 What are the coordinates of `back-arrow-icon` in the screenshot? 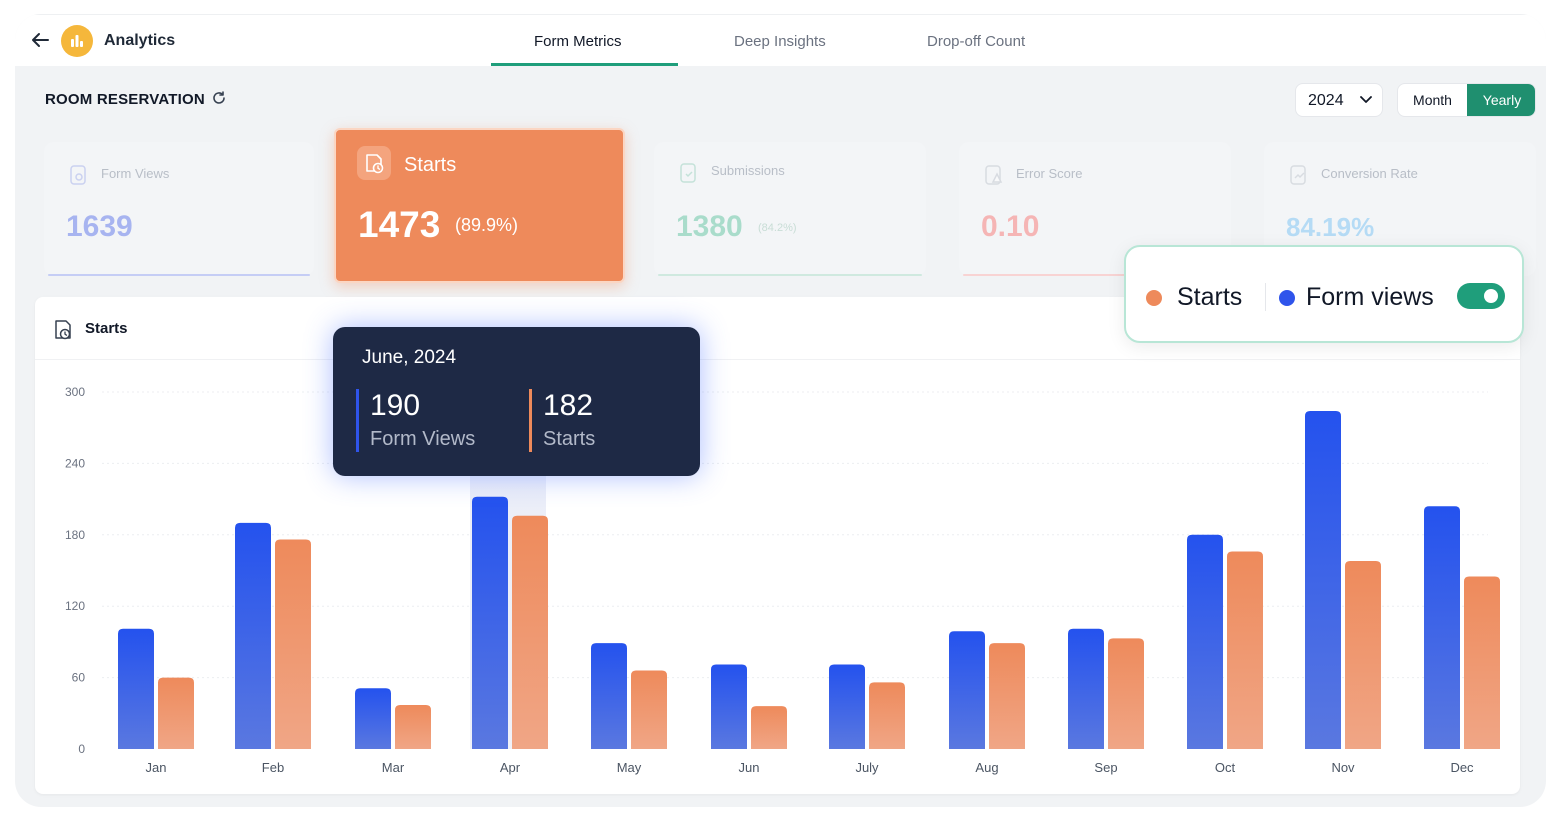 It's located at (40, 40).